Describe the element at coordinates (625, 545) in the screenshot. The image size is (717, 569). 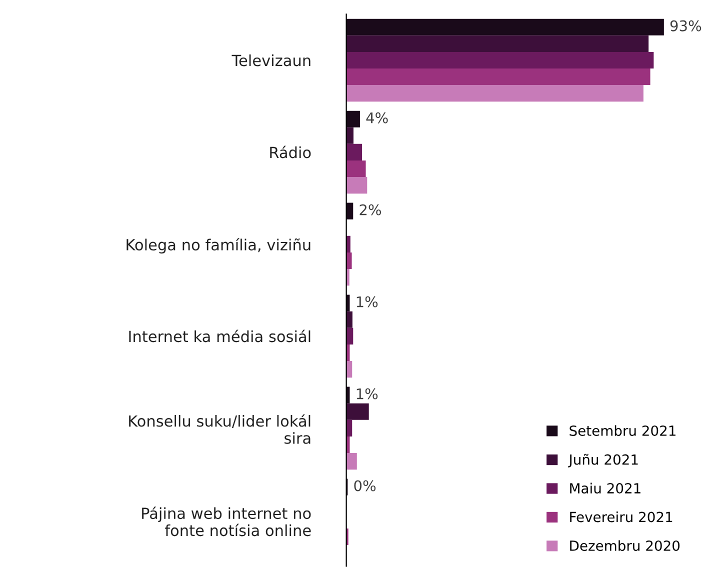
I see `legend-label: Dezembru 2020` at that location.